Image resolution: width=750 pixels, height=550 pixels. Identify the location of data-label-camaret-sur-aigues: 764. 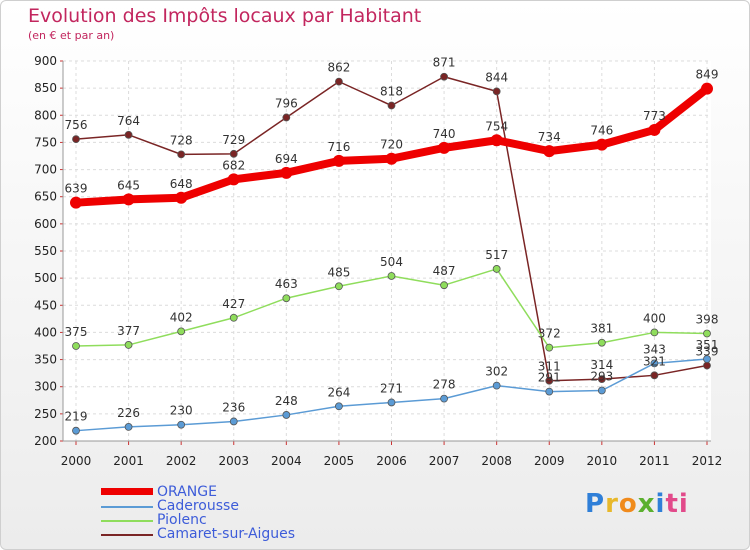
(128, 121).